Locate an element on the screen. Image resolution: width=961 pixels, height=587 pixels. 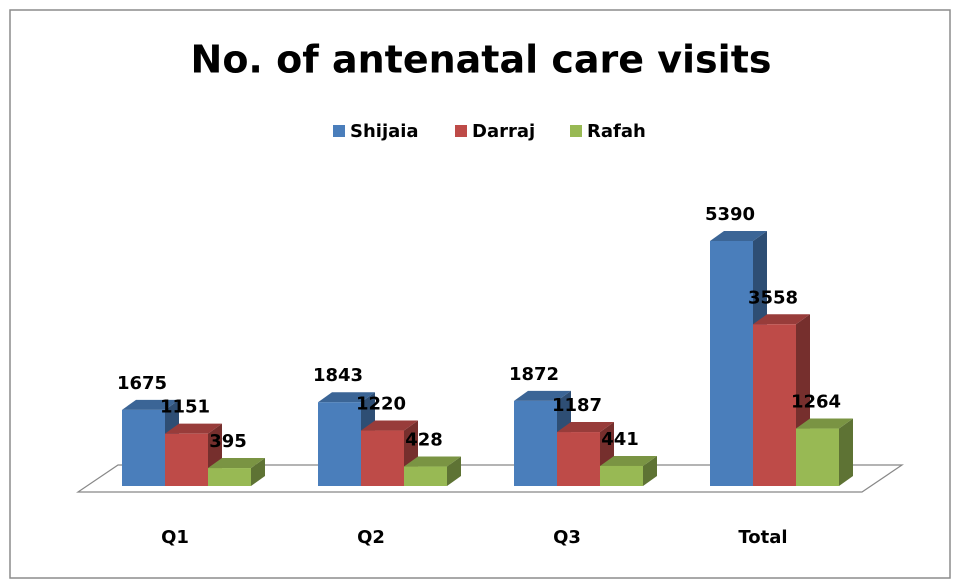
x-tick-label: Q3 is located at coordinates (567, 537).